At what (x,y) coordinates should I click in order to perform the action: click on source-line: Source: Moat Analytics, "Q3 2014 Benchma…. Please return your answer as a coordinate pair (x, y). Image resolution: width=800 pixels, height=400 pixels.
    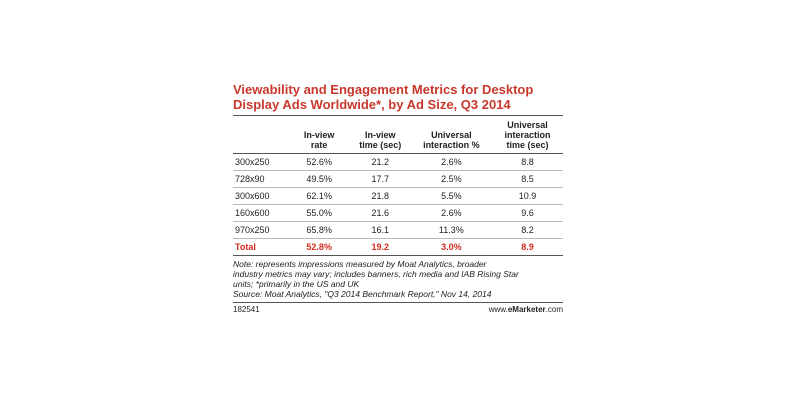
    Looking at the image, I should click on (362, 294).